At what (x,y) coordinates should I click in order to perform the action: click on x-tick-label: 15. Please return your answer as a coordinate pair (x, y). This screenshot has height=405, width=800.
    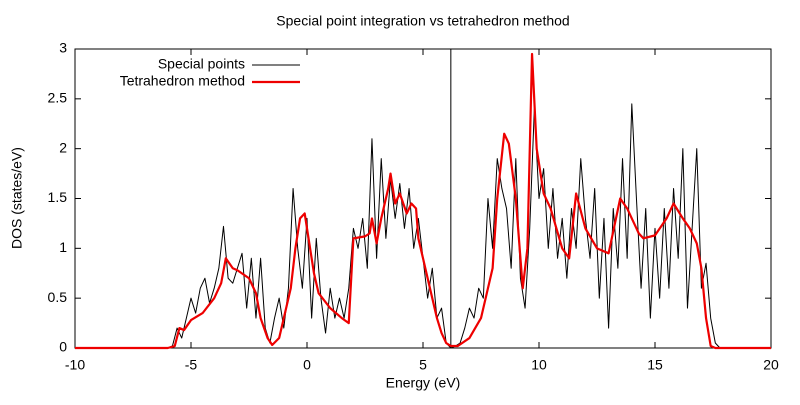
    Looking at the image, I should click on (655, 365).